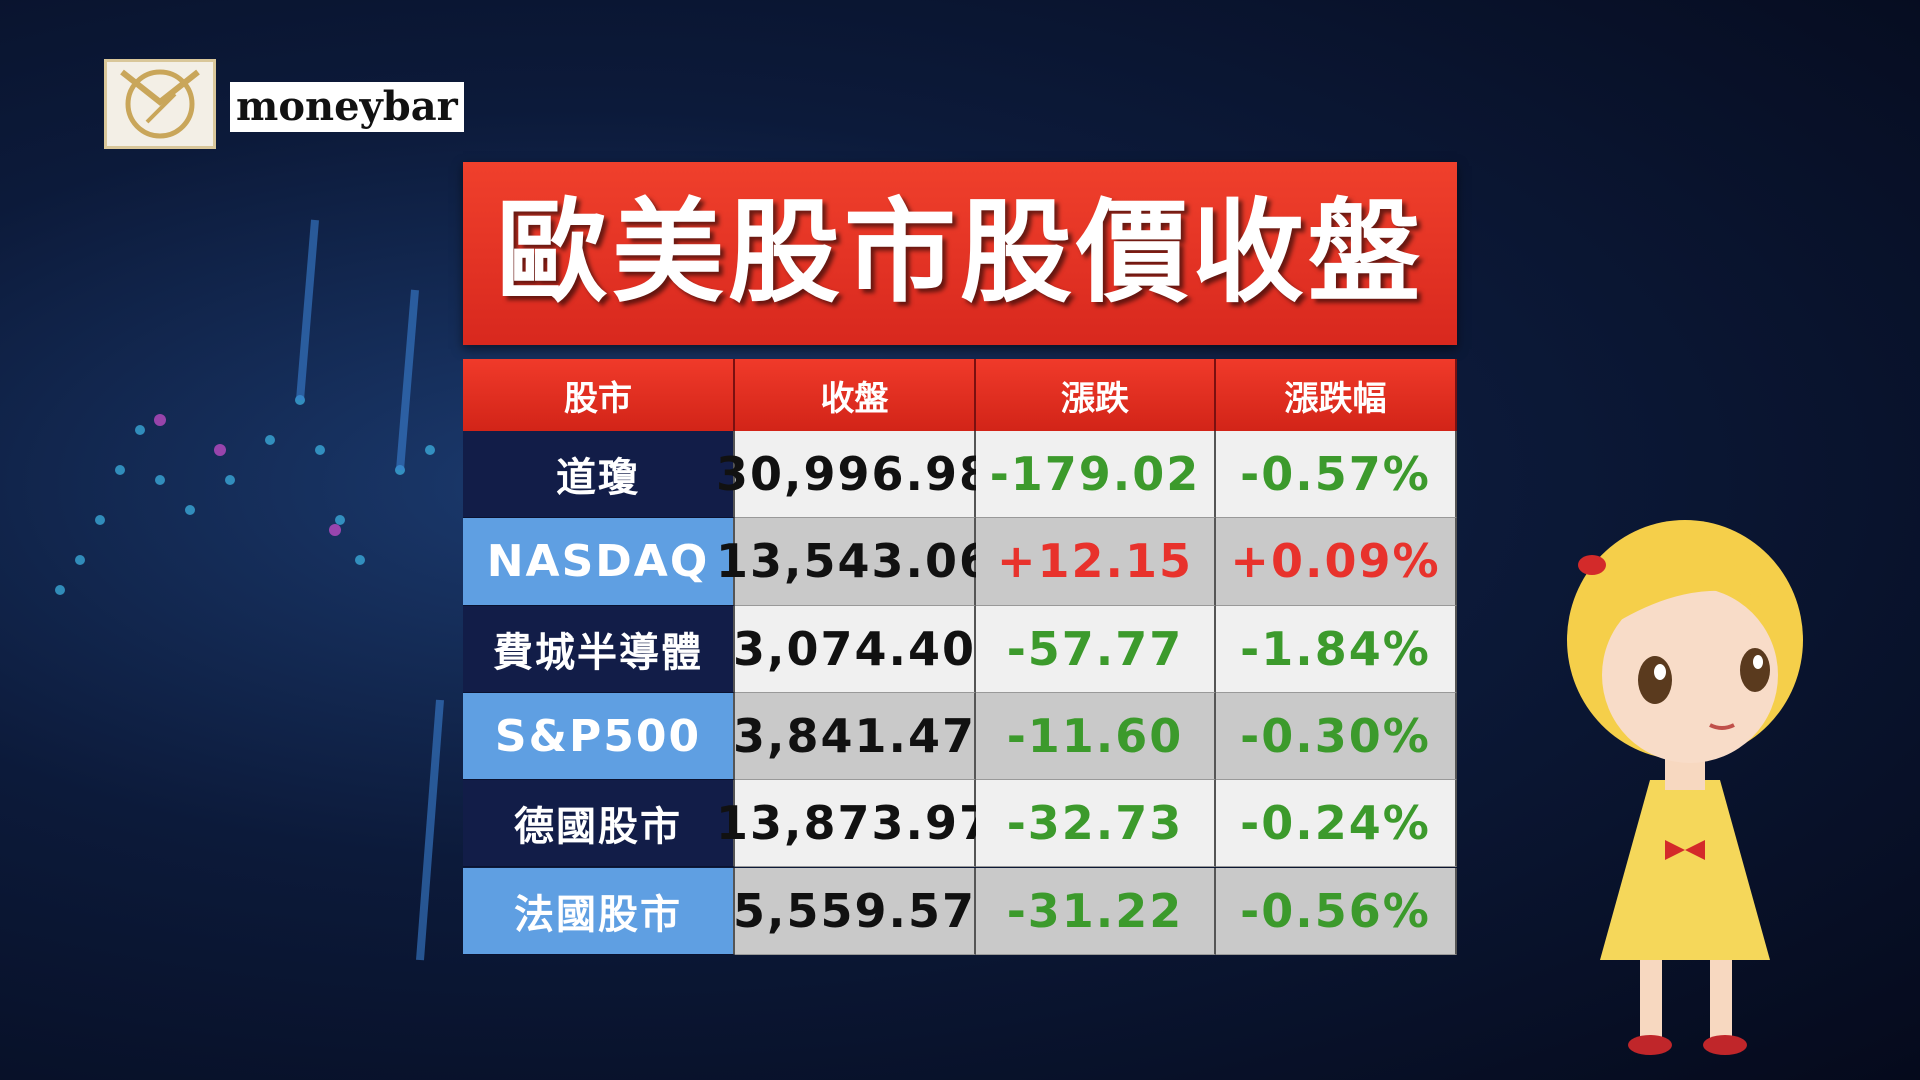 This screenshot has height=1080, width=1920. What do you see at coordinates (853, 562) in the screenshot?
I see `close-value: 13,543.06` at bounding box center [853, 562].